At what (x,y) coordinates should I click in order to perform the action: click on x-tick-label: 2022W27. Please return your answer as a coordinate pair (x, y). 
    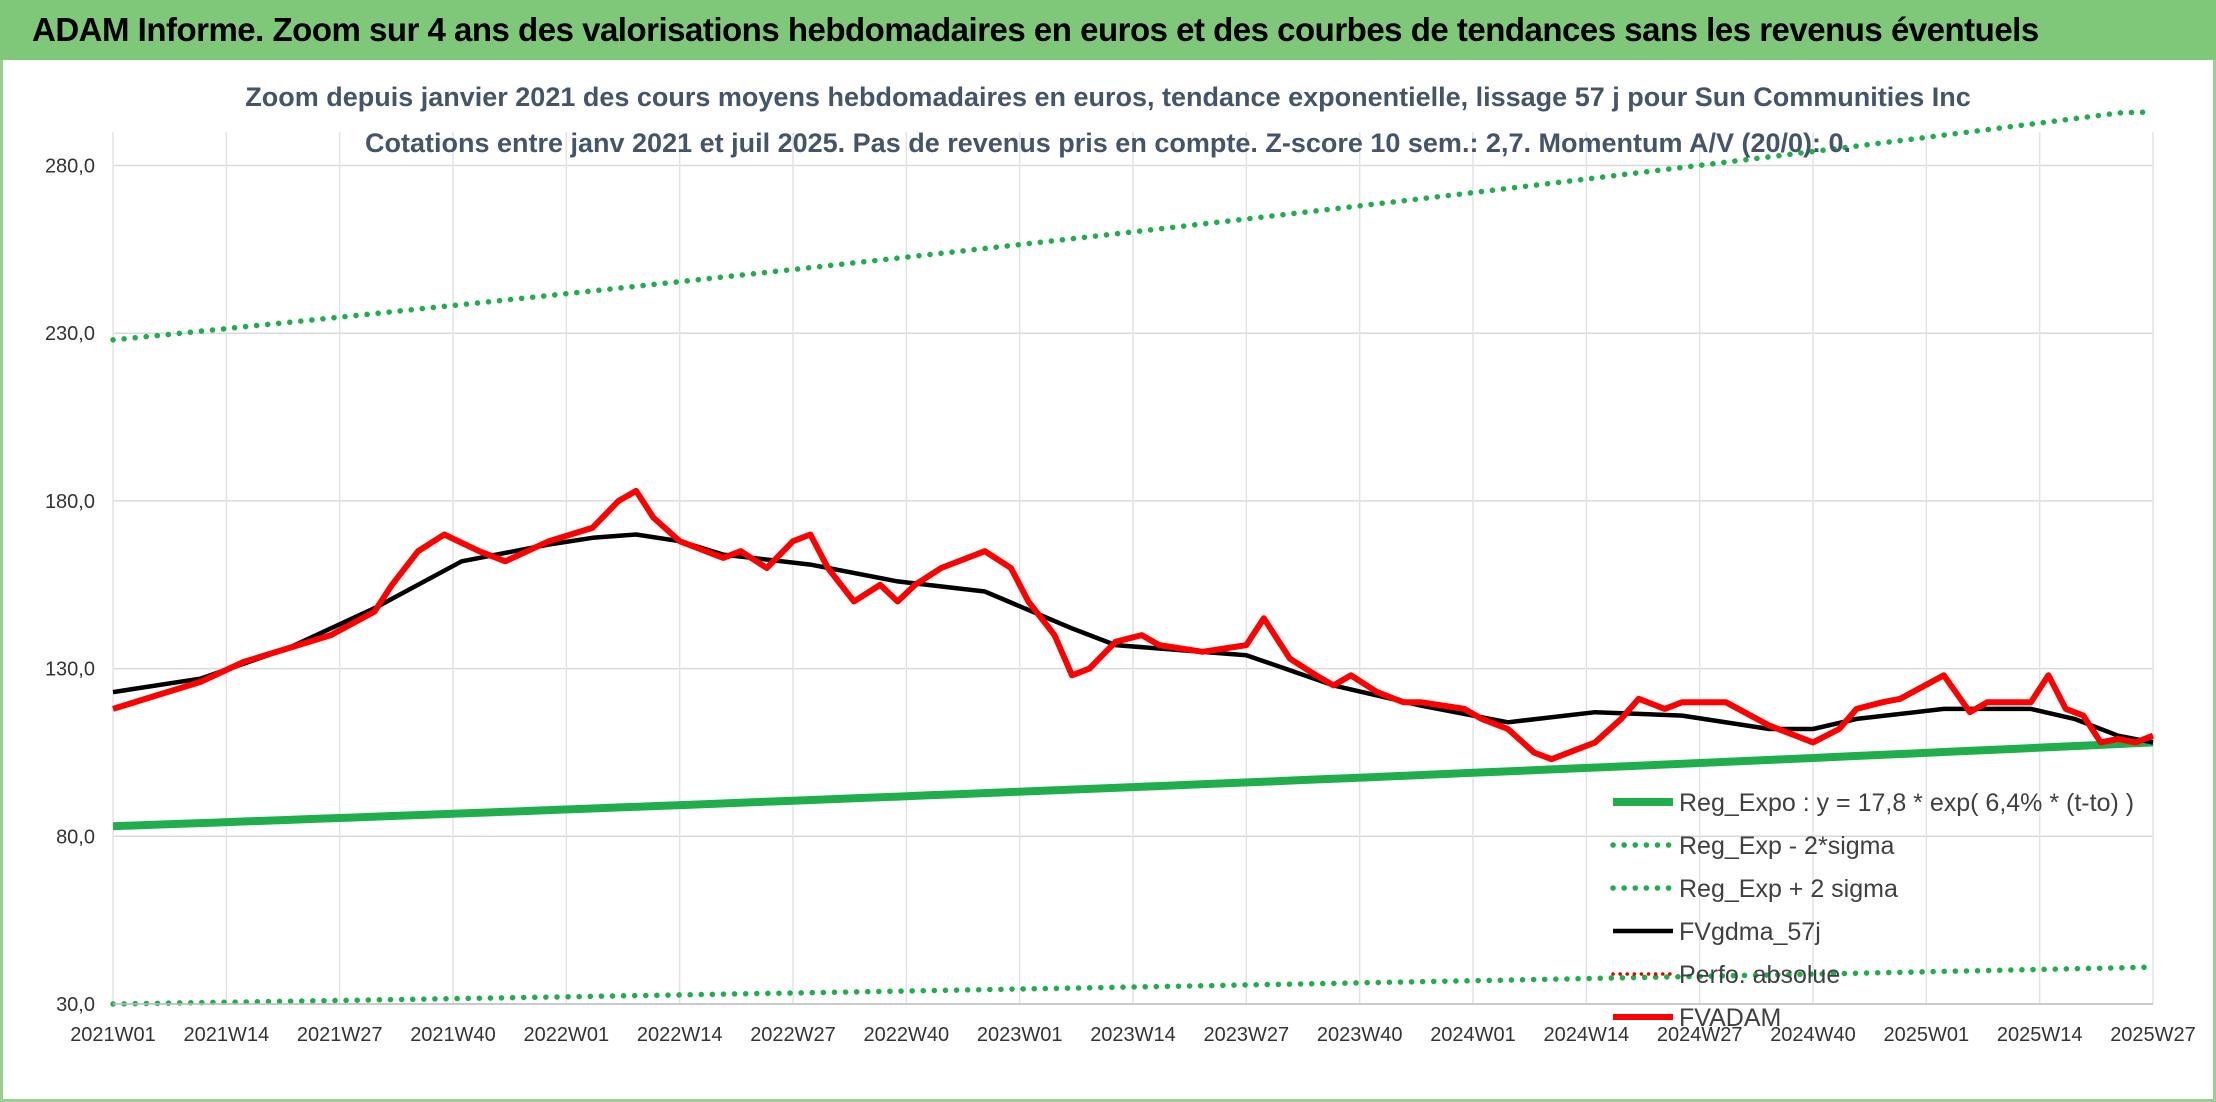
    Looking at the image, I should click on (793, 1035).